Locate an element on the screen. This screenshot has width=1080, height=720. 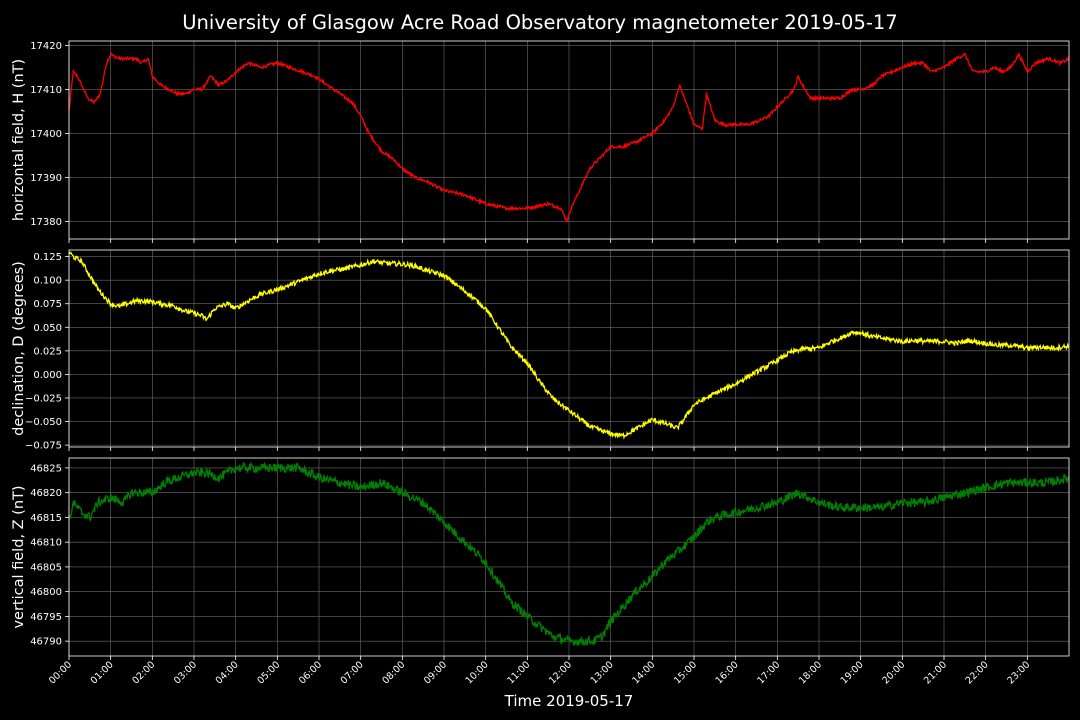
y-tick-label: 0.050 is located at coordinates (47, 328).